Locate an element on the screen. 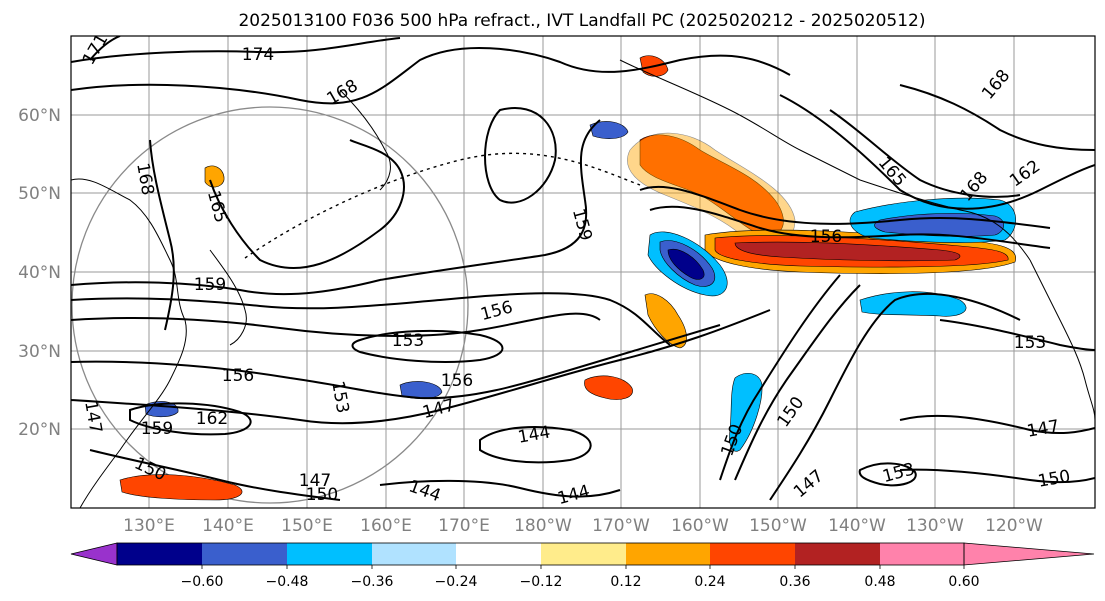  contour-159-b is located at coordinates (371, 319).